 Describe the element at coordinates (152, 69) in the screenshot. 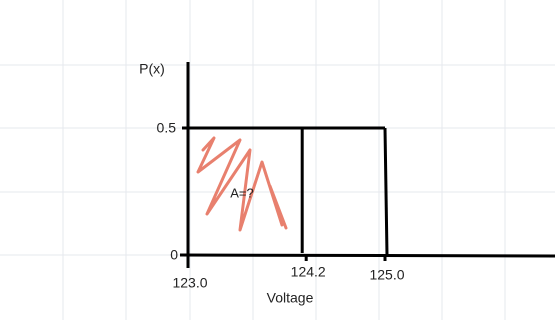

I see `y-axis-label: P(x)` at that location.